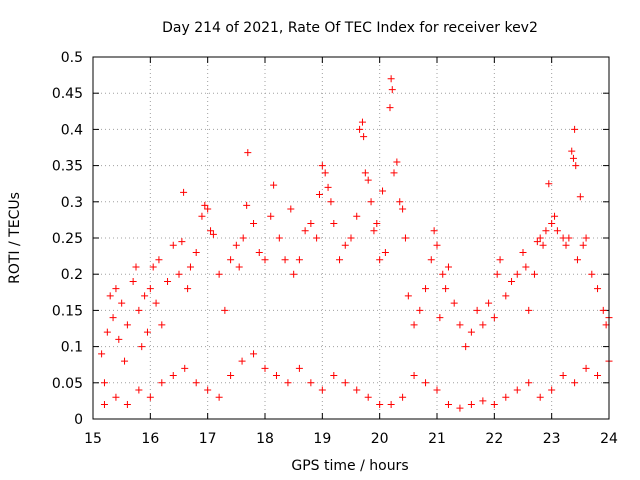  What do you see at coordinates (349, 466) in the screenshot?
I see `x-axis-label: GPS time / hours` at bounding box center [349, 466].